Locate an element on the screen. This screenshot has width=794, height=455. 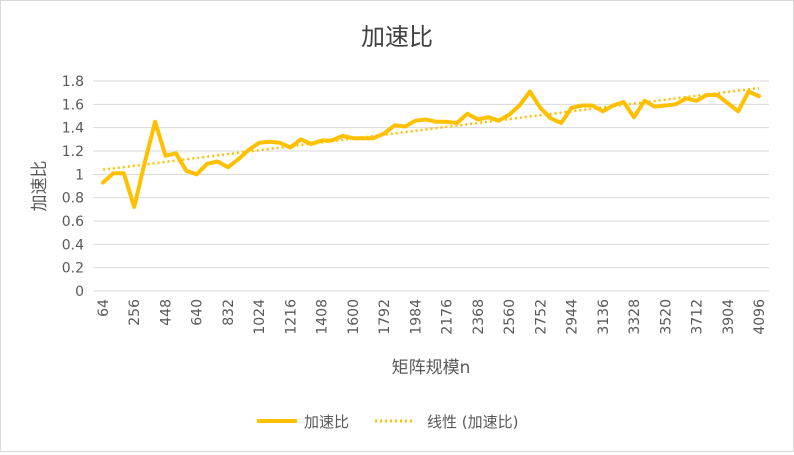
x-tick-label: 1408 is located at coordinates (323, 317).